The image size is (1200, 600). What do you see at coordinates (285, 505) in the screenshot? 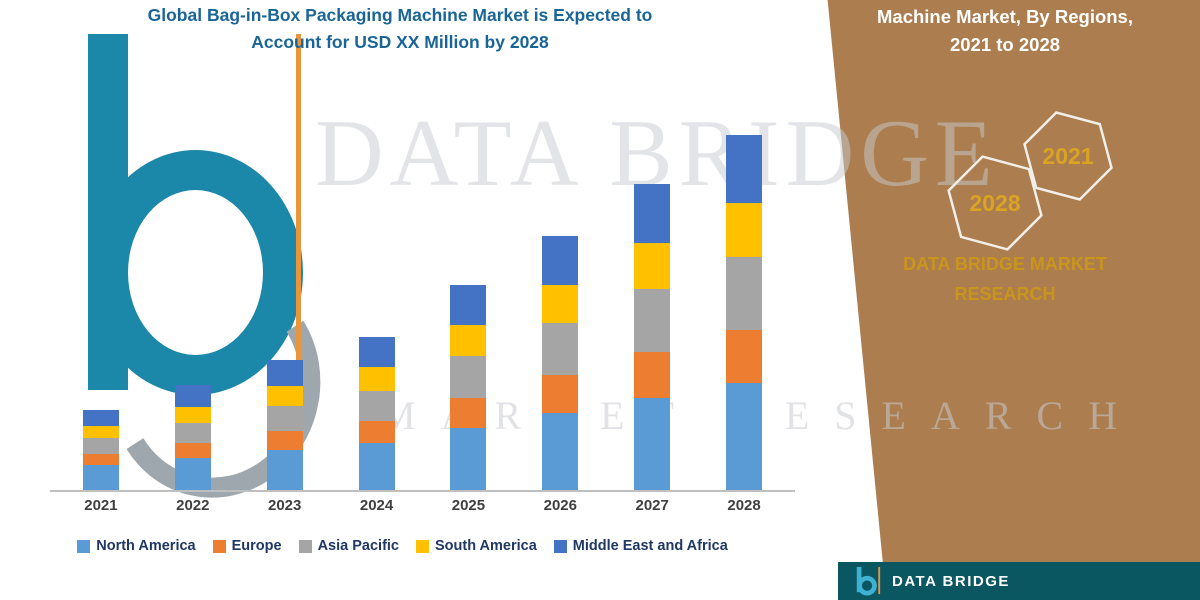
I see `x-axis-label-2023: 2023` at bounding box center [285, 505].